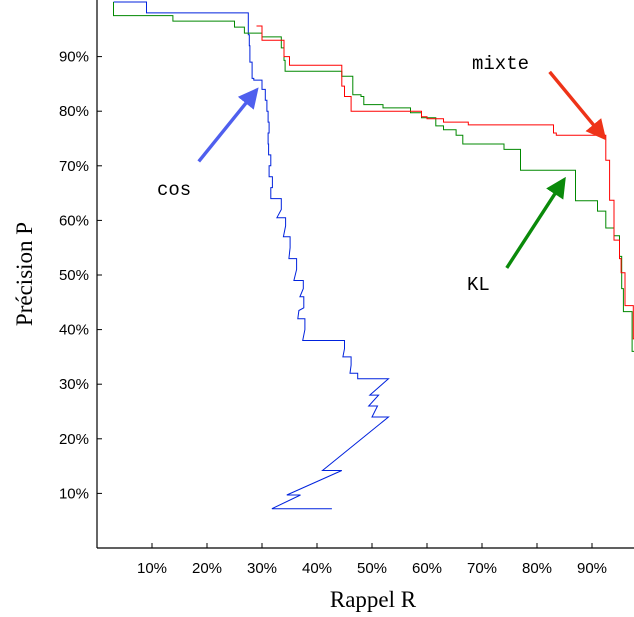 This screenshot has height=617, width=634. What do you see at coordinates (74, 111) in the screenshot?
I see `y-tick-label: 80%` at bounding box center [74, 111].